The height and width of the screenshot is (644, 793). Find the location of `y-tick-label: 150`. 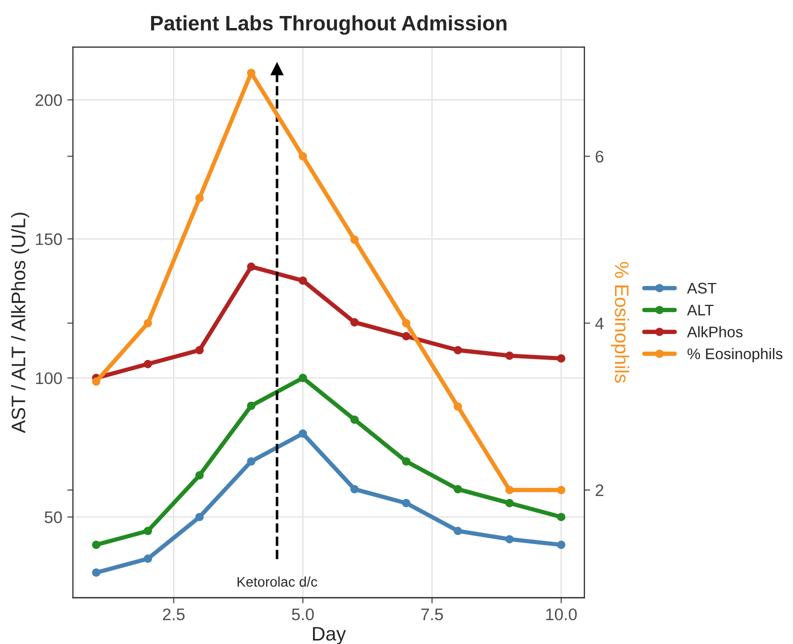

y-tick-label: 150 is located at coordinates (49, 239).